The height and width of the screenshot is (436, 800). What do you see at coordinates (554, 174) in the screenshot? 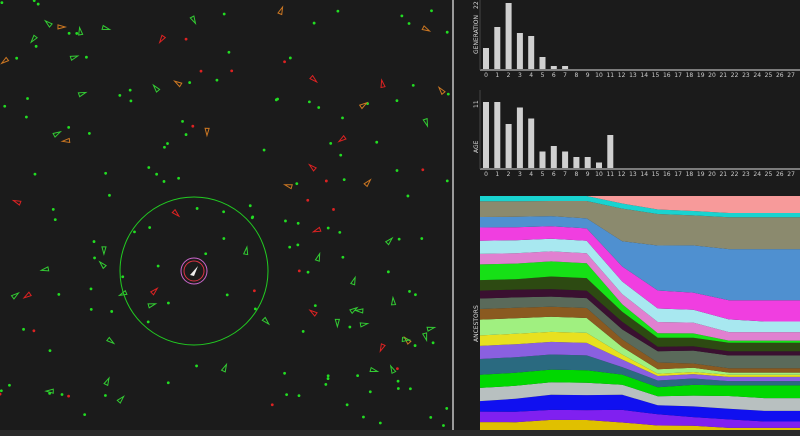
I see `x-tick-label: 6` at bounding box center [554, 174].